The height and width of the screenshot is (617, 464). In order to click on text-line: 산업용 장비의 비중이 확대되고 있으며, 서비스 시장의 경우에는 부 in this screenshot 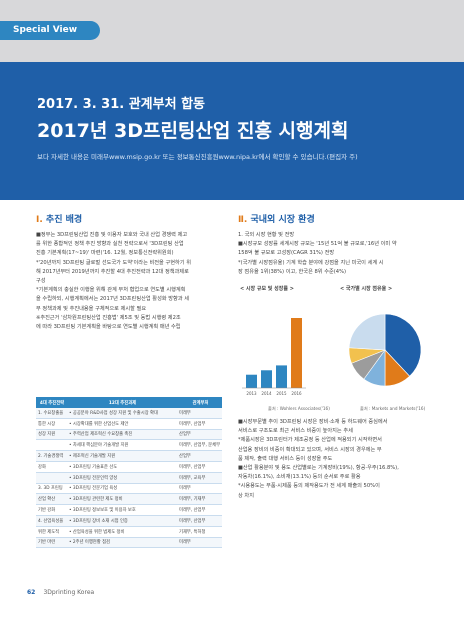, I will do `click(310, 449)`.